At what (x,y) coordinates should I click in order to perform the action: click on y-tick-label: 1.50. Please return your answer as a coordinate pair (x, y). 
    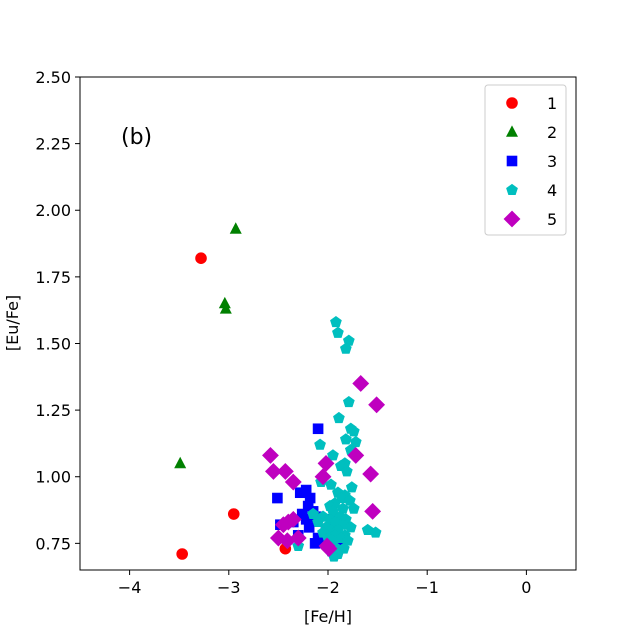
    Looking at the image, I should click on (53, 343).